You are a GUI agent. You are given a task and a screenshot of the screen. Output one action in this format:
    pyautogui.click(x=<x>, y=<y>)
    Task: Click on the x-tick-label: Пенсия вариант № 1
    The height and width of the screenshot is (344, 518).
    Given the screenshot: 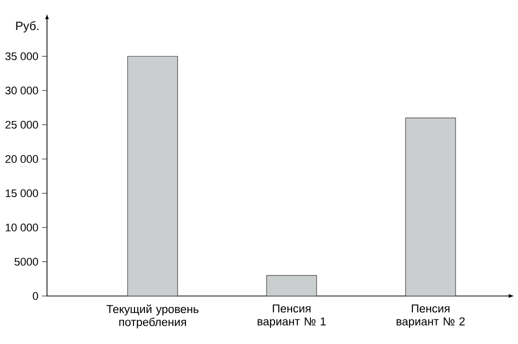 What is the action you would take?
    pyautogui.click(x=292, y=316)
    